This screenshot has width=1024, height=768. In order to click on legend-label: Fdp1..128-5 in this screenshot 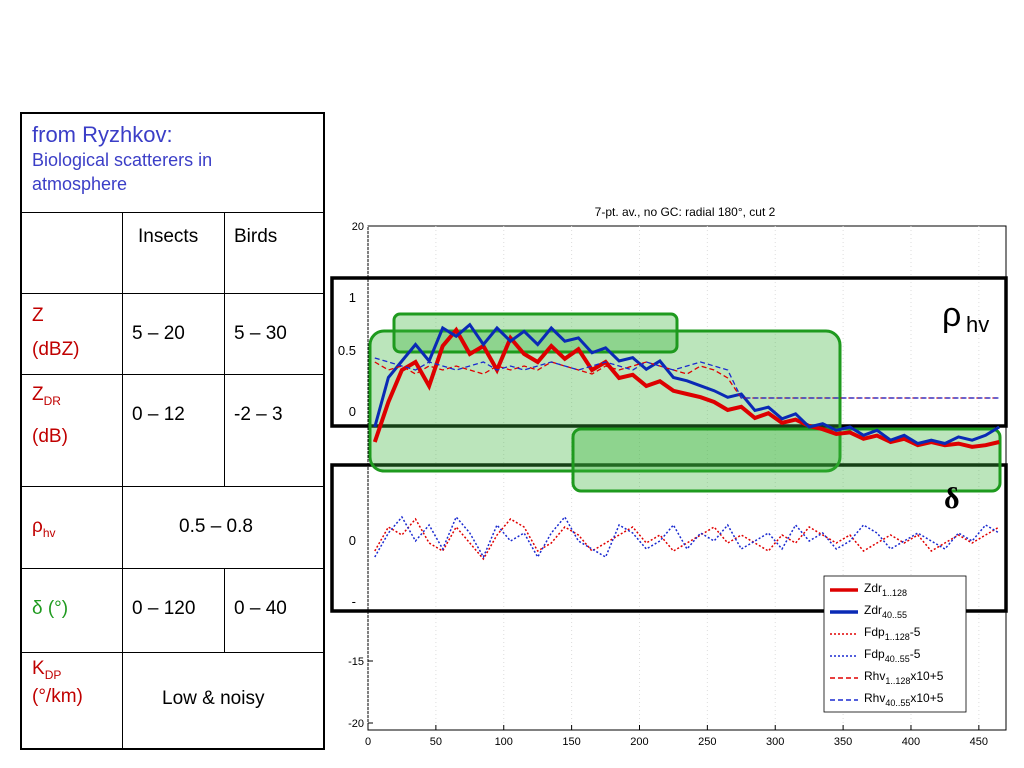, I will do `click(892, 633)`.